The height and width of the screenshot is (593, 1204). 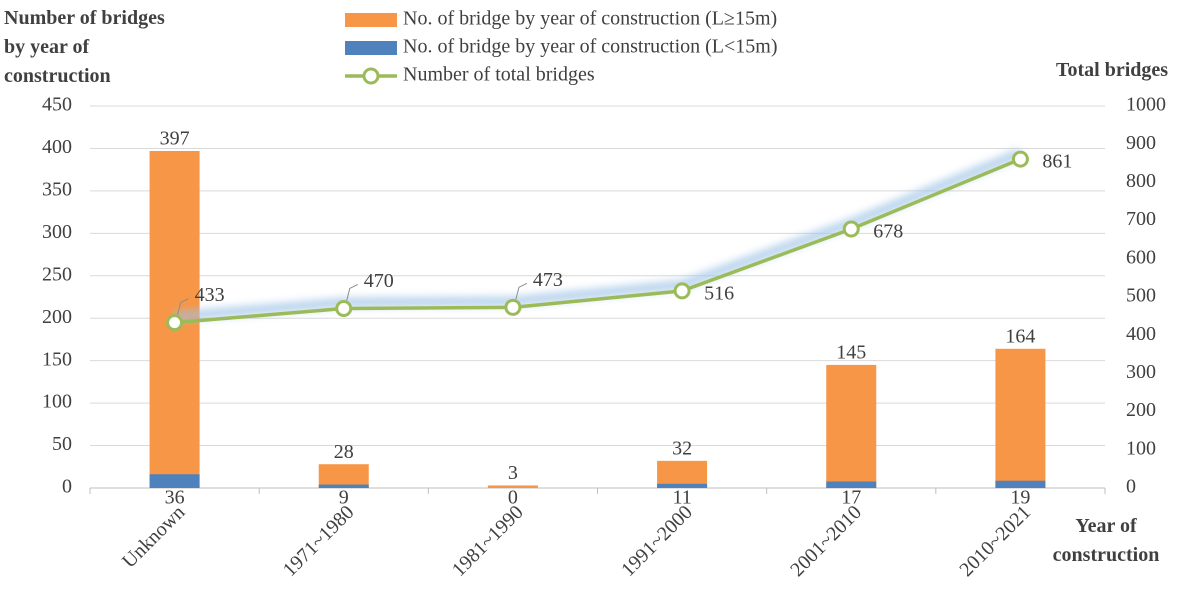 What do you see at coordinates (1106, 540) in the screenshot?
I see `x-axis-title: Year of construction` at bounding box center [1106, 540].